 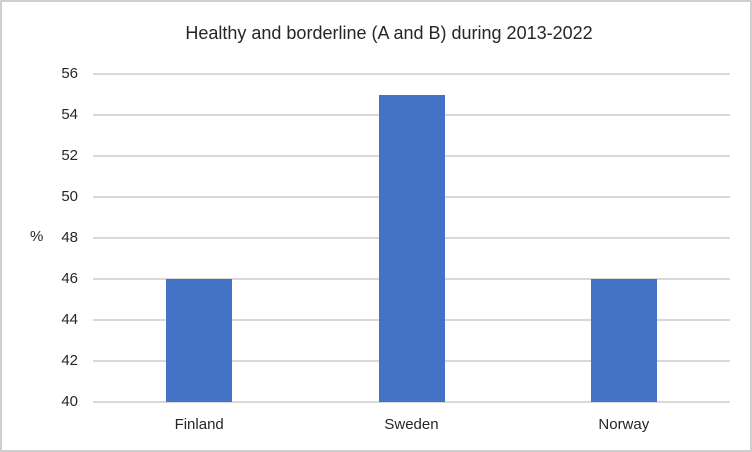 I want to click on y-tick-label: 48, so click(x=69, y=237).